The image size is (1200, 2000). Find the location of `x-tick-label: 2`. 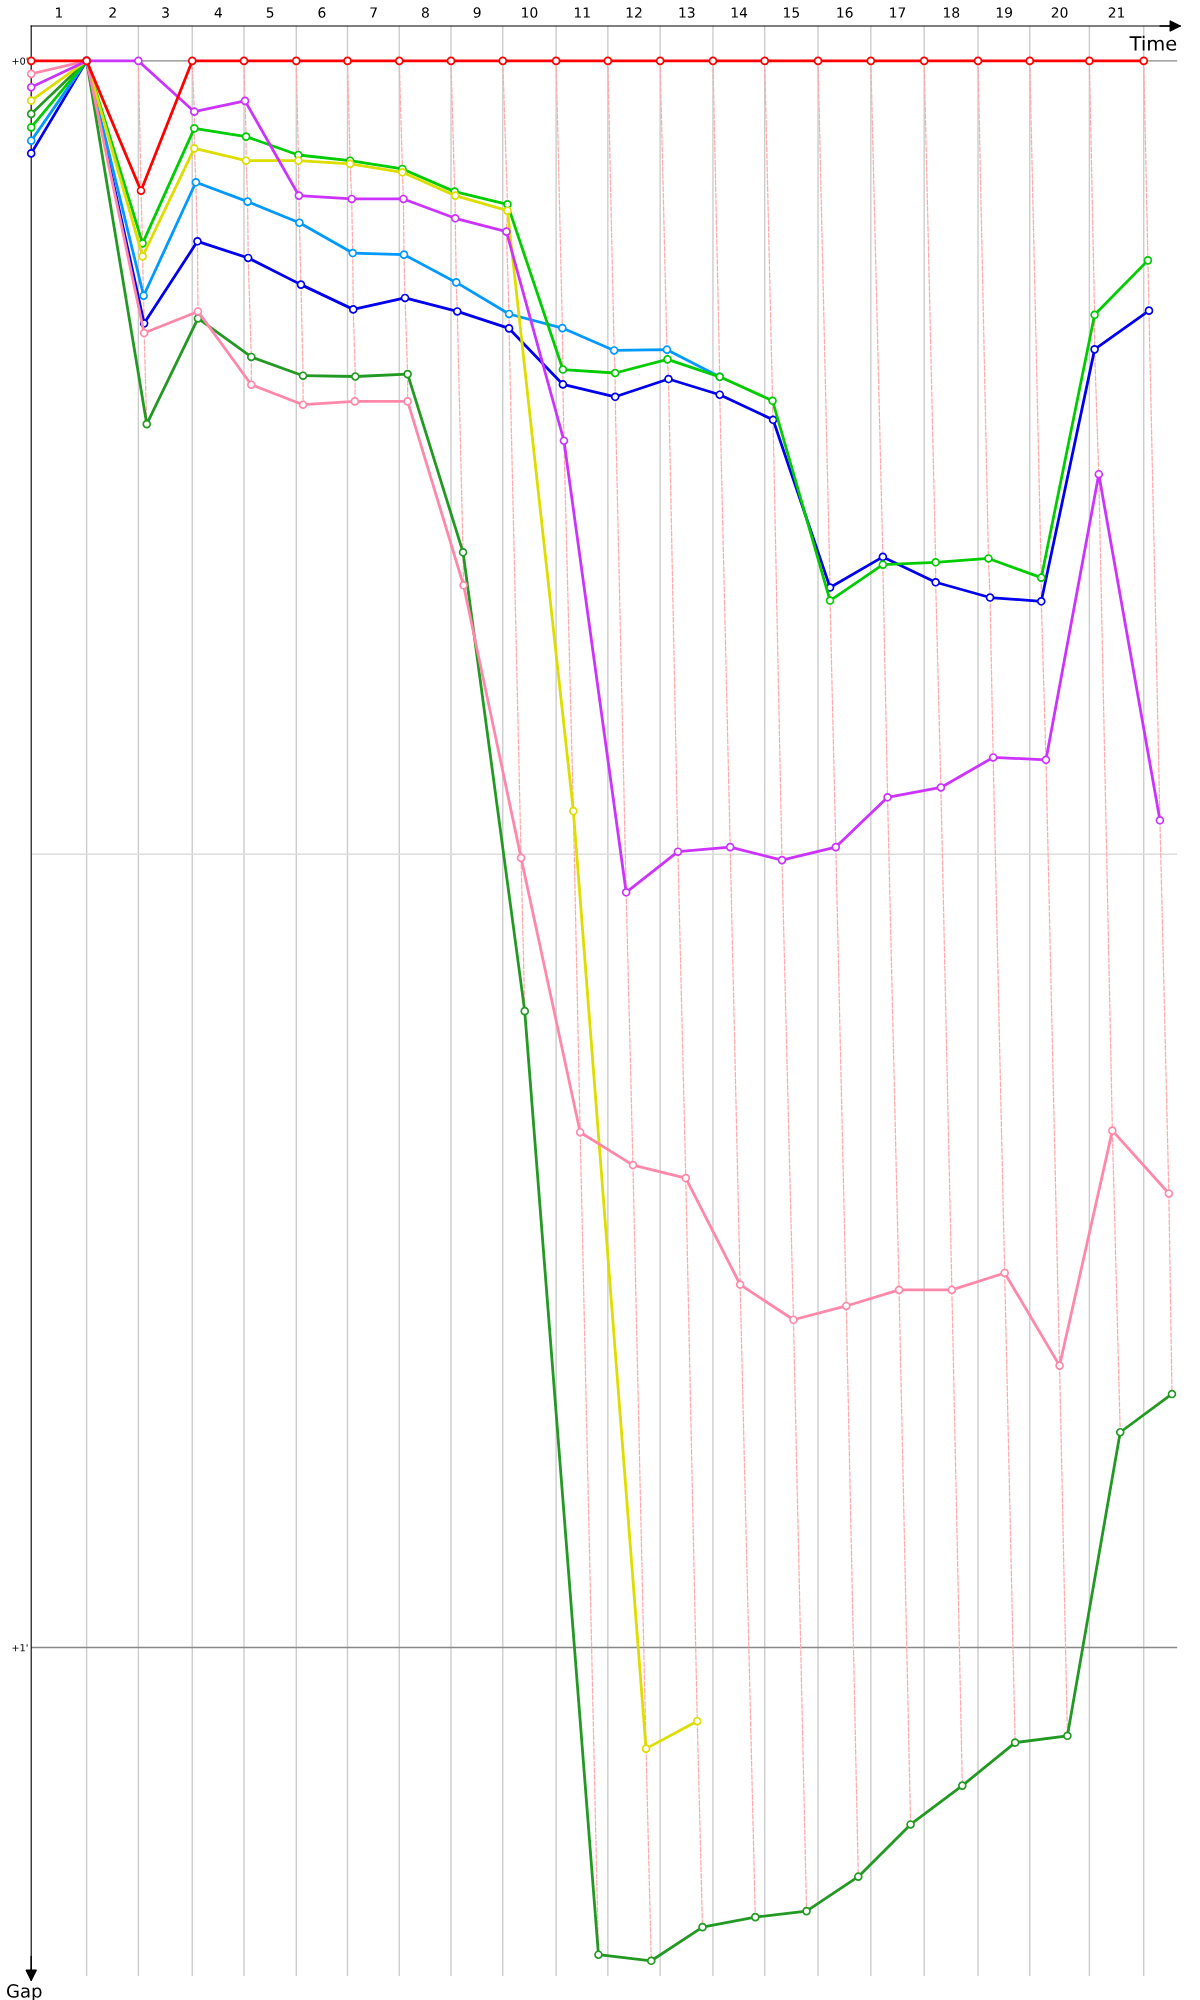

x-tick-label: 2 is located at coordinates (112, 12).